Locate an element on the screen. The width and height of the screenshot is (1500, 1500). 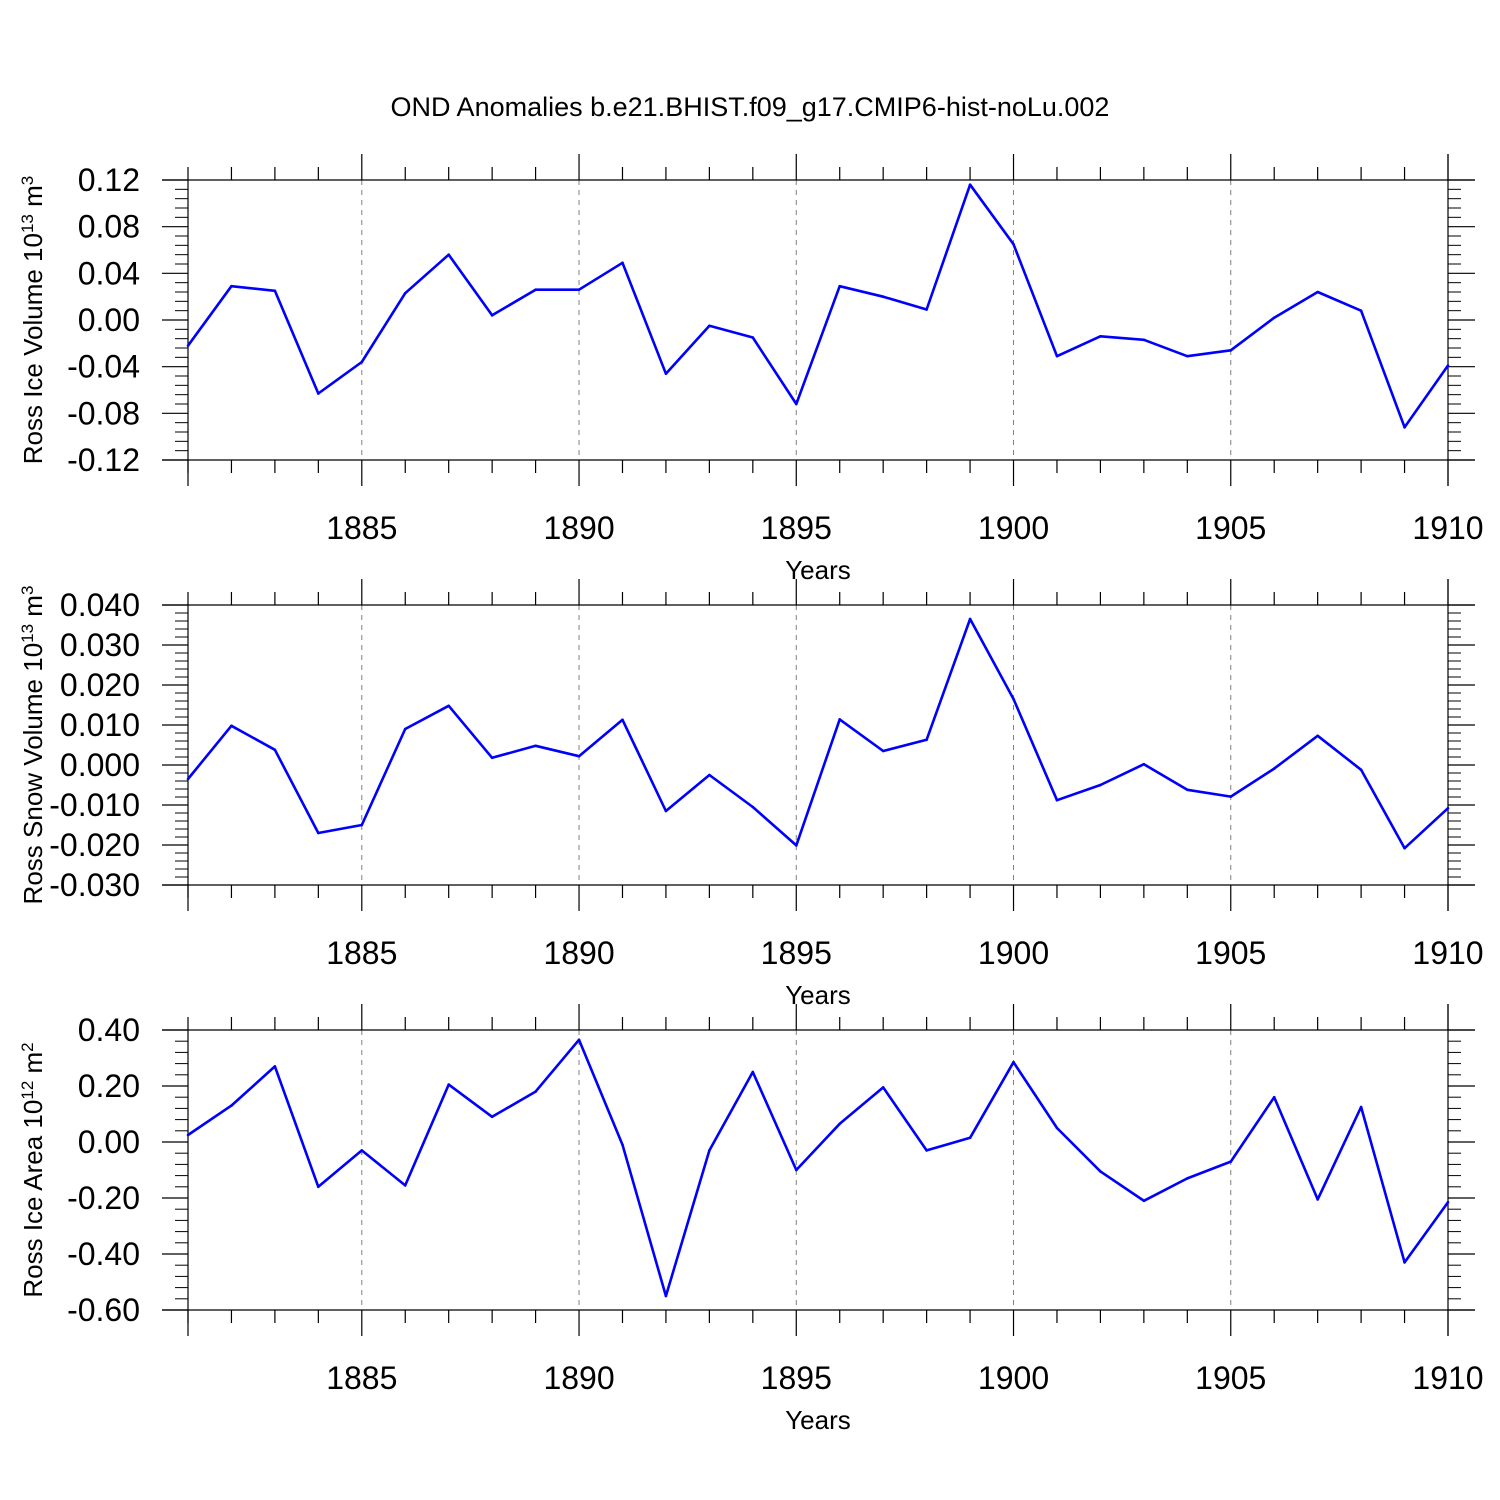
y-tick-label: 0.040 is located at coordinates (100, 605).